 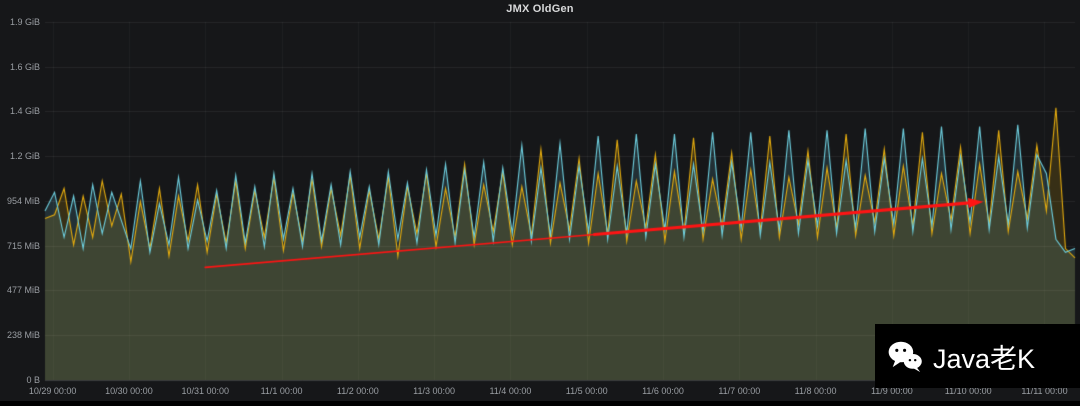 What do you see at coordinates (1044, 391) in the screenshot?
I see `x-tick-label: 11/11 00:00` at bounding box center [1044, 391].